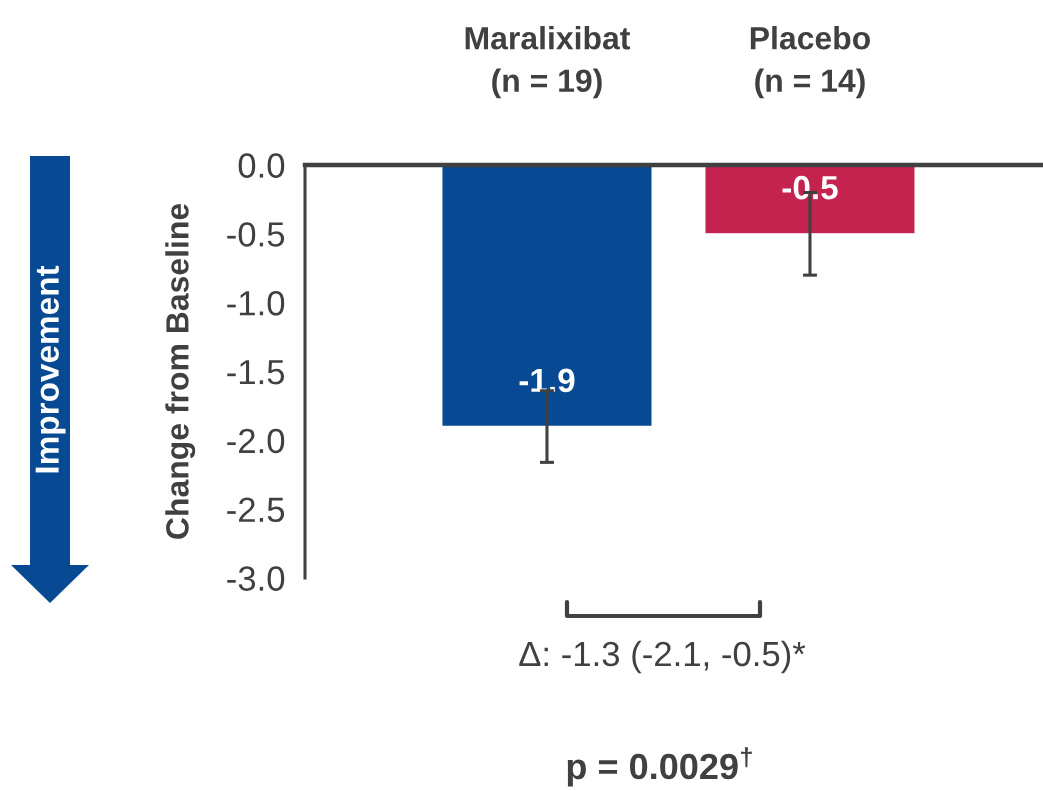  What do you see at coordinates (548, 62) in the screenshot?
I see `x-tick-label: Maralixibat (n = 19)` at bounding box center [548, 62].